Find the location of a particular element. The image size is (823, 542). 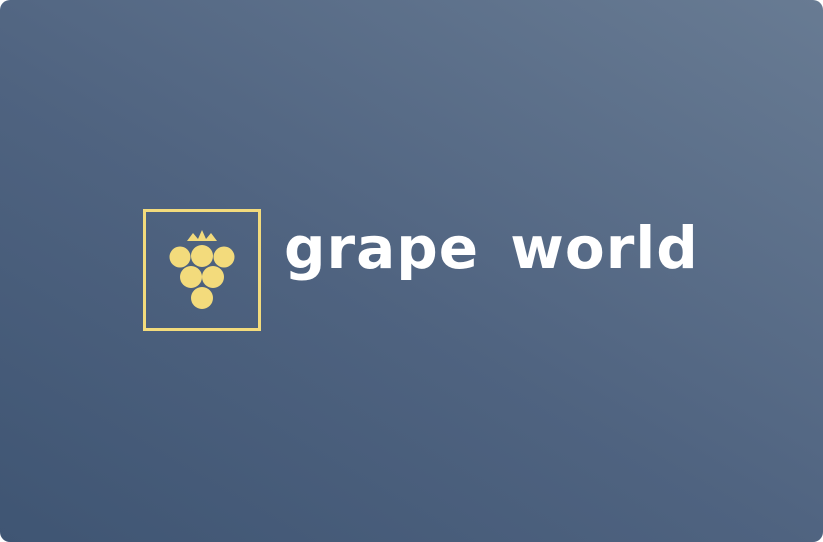

grape-bunch-icon is located at coordinates (202, 269).